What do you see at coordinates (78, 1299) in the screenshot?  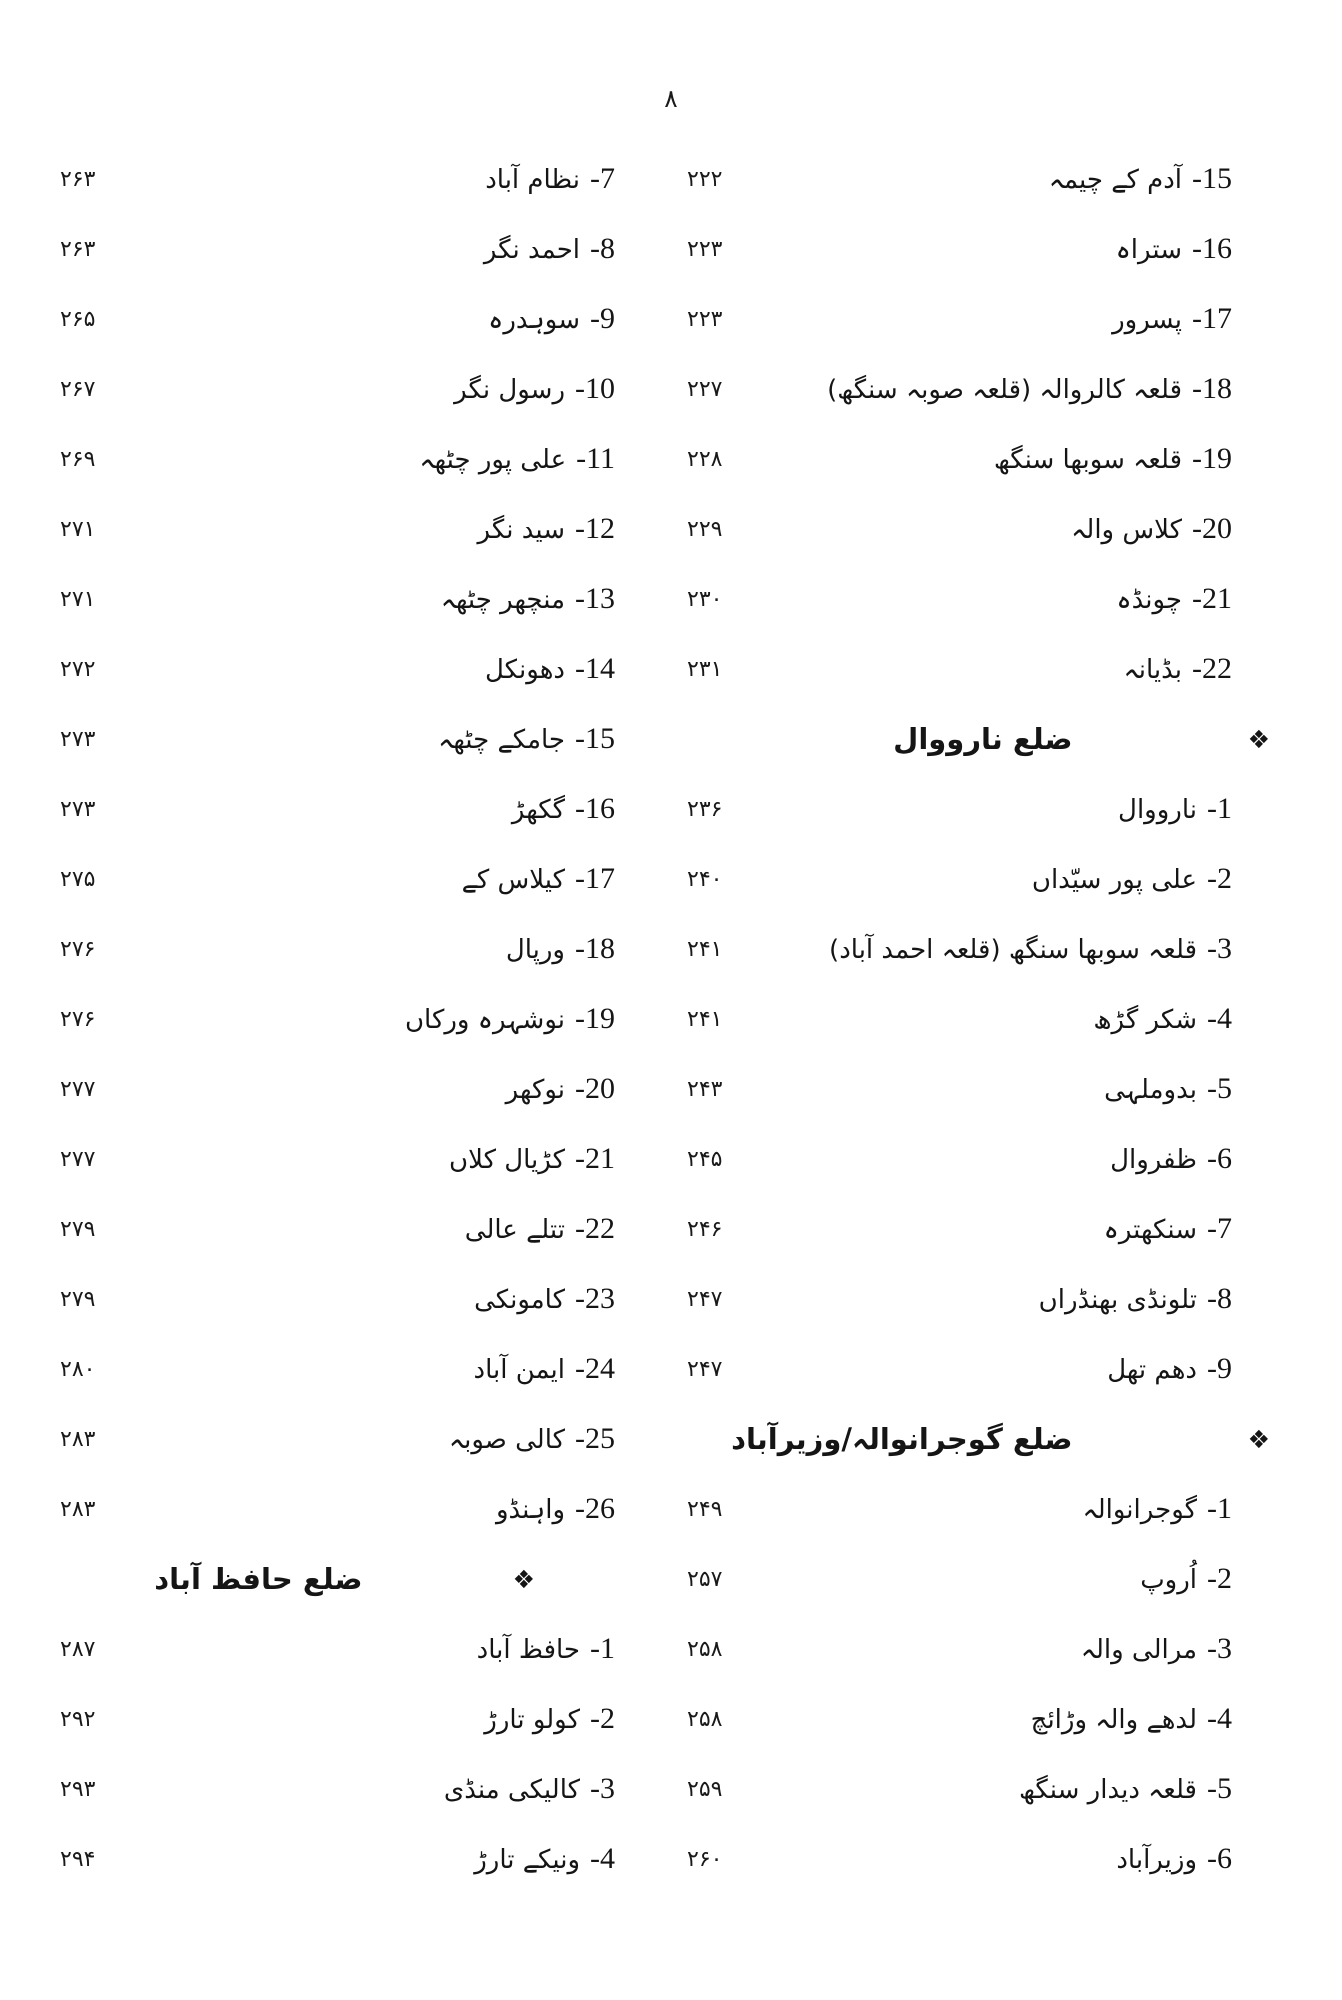 I see `entry-page-number: ۲۷۹` at bounding box center [78, 1299].